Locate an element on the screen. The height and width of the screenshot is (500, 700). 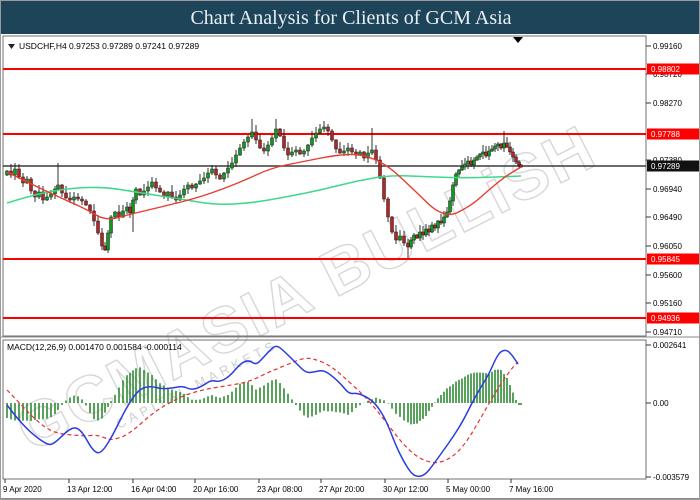
ma-fast-red-line is located at coordinates (264, 186).